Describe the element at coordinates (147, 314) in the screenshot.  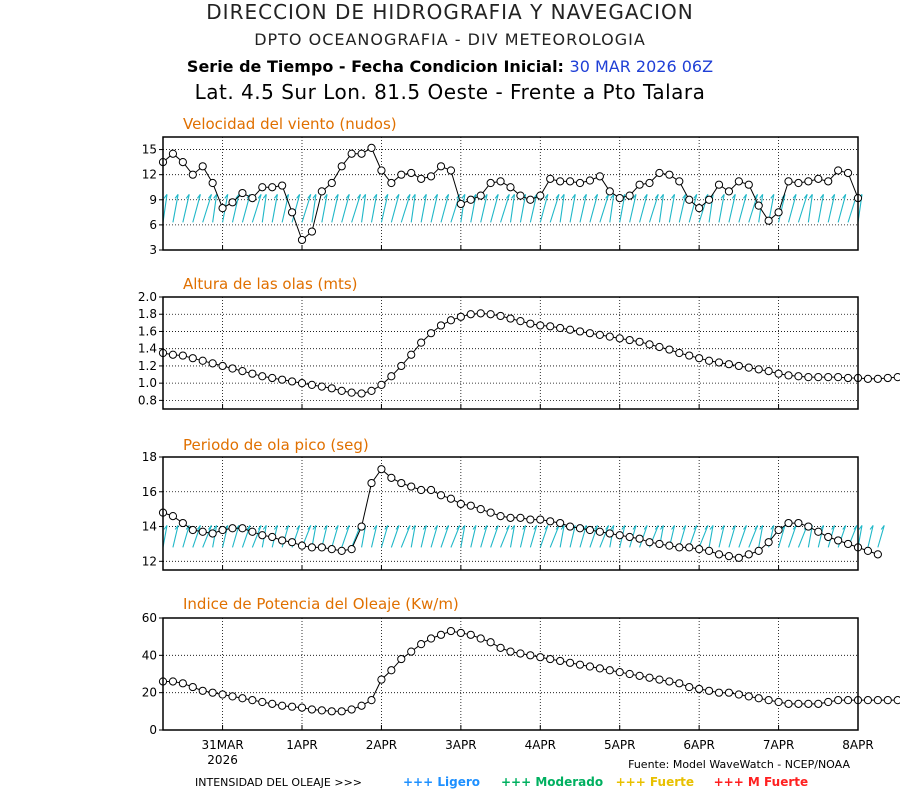
I see `y-tick-label: 1.8` at that location.